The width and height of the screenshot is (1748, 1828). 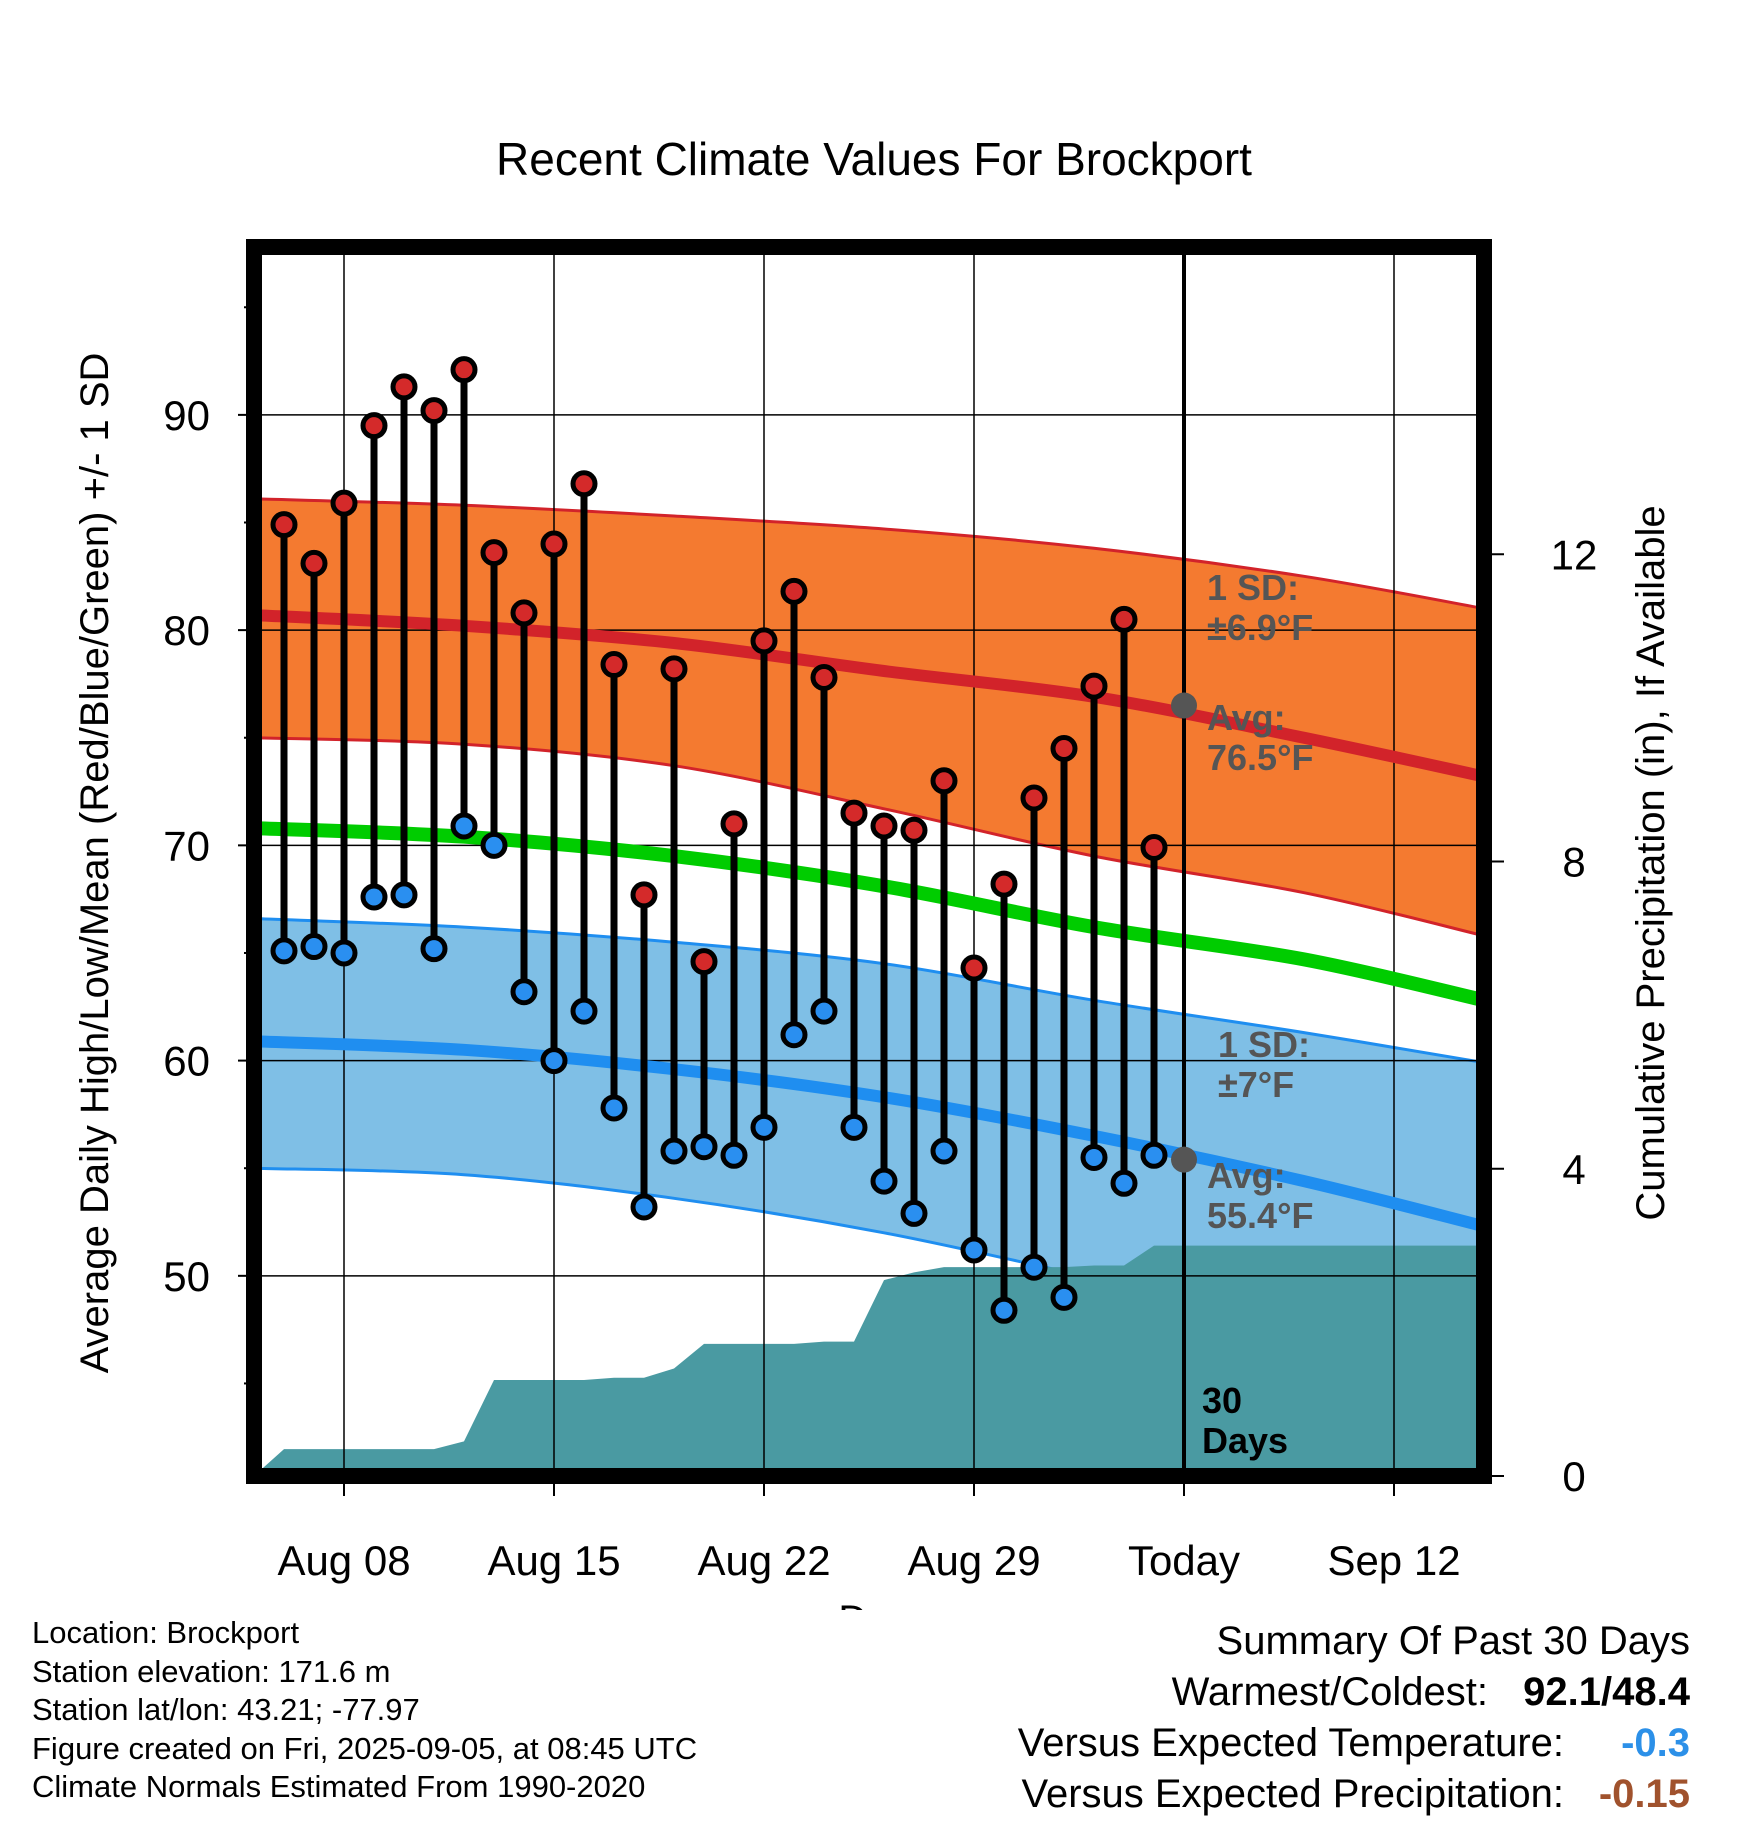 I want to click on low-sd-label: 1 SD: ±7°F, so click(x=1264, y=1064).